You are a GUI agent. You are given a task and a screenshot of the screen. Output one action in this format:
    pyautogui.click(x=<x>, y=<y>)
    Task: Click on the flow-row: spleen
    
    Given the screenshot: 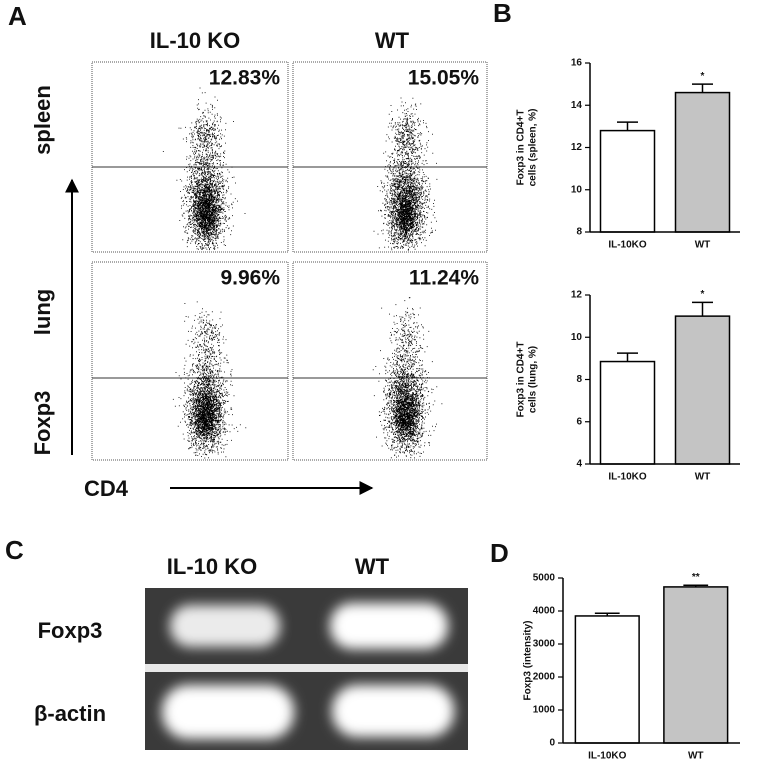 What is the action you would take?
    pyautogui.click(x=42, y=120)
    